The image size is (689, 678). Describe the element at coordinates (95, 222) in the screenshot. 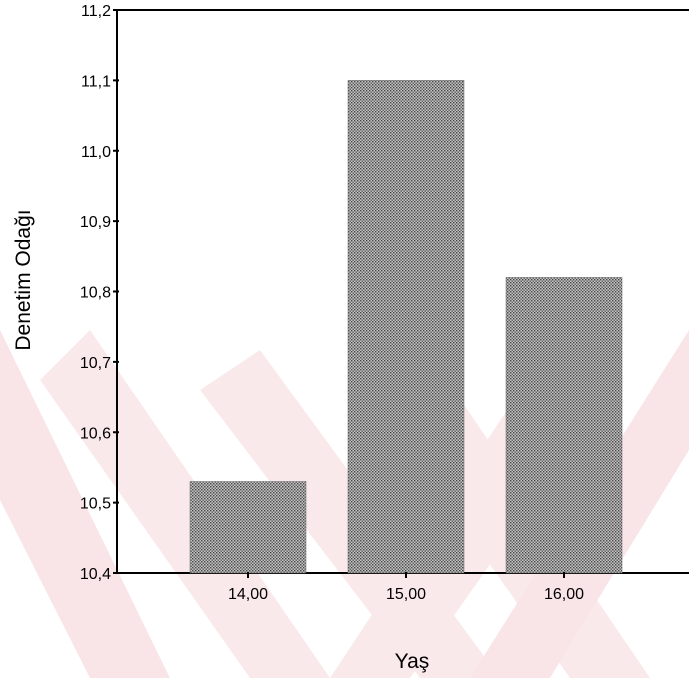

I see `y-tick-label: 10,9` at that location.